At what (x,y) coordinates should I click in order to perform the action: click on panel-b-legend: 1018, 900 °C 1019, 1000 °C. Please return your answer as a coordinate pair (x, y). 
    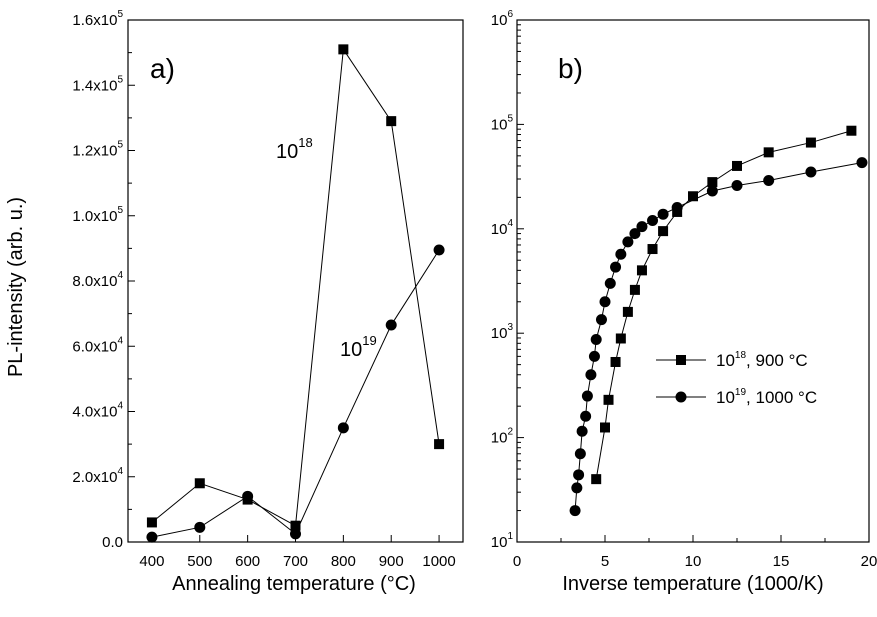
    Looking at the image, I should click on (736, 378).